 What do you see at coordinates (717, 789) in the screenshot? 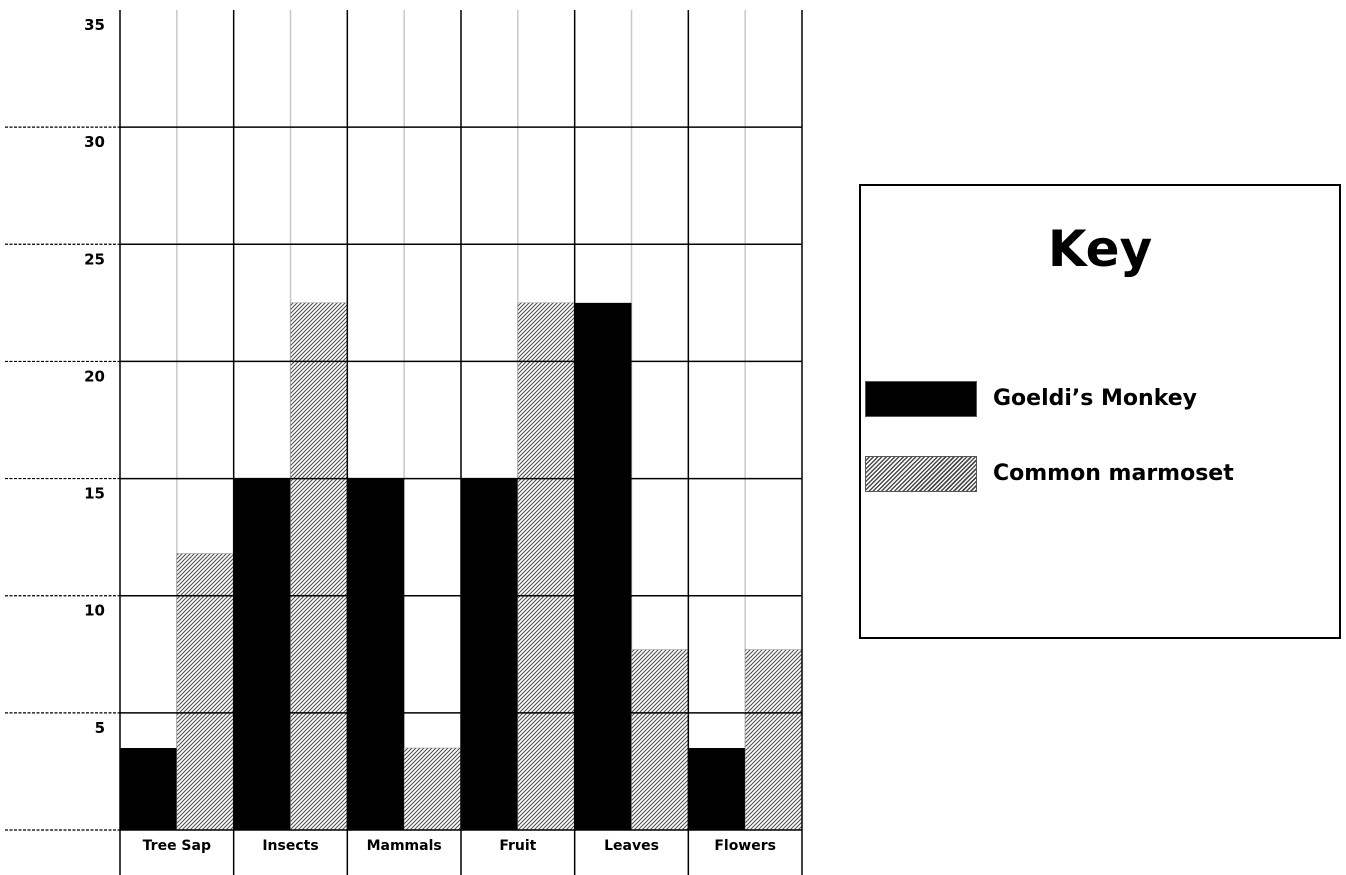
I see `bar-goeldi-s-monkey-flowers` at bounding box center [717, 789].